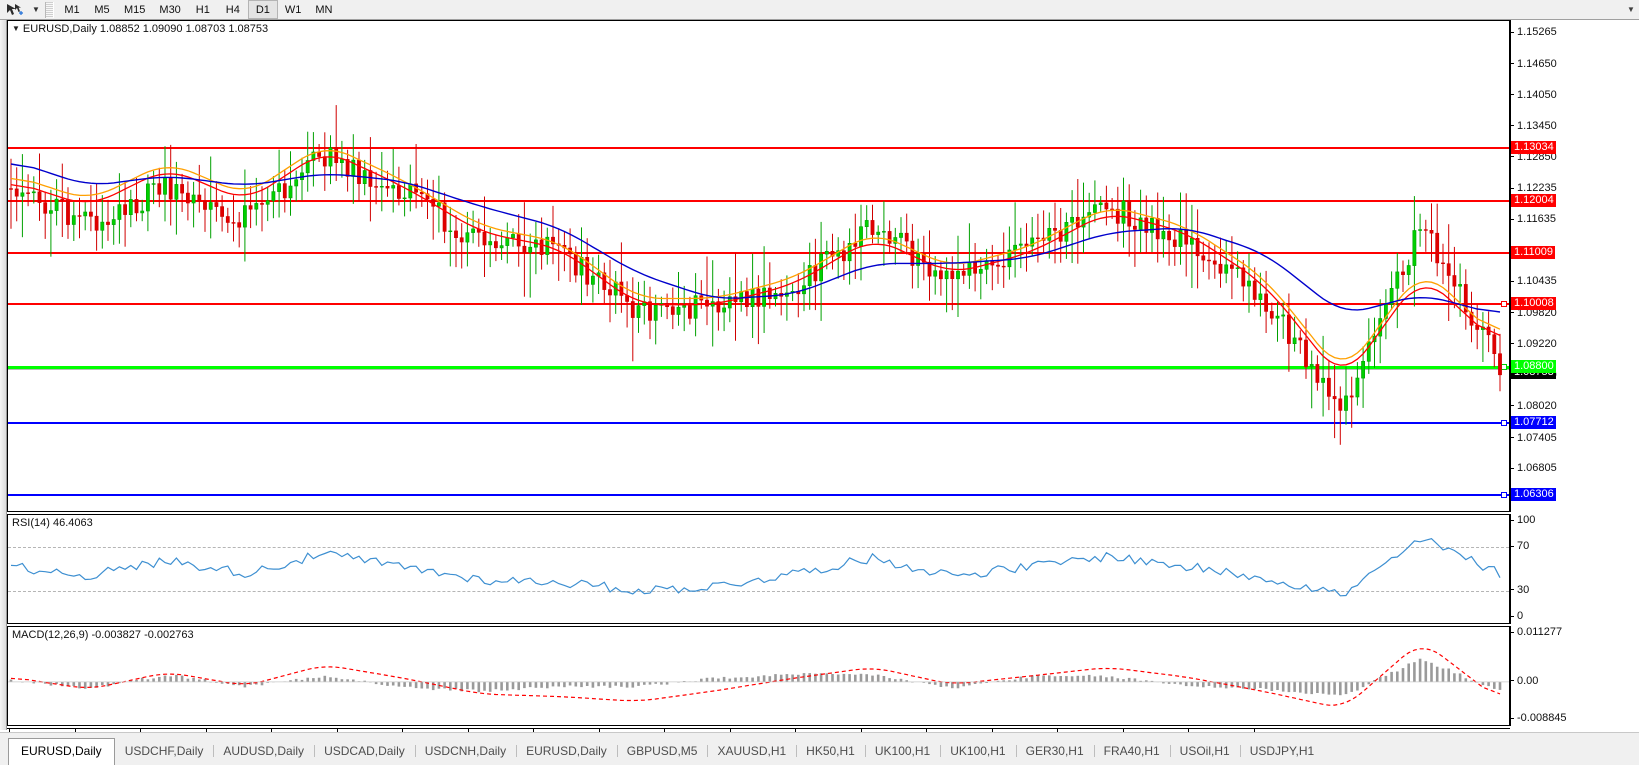 This screenshot has width=1639, height=765. Describe the element at coordinates (1540, 632) in the screenshot. I see `macd-axis-tick-label: 0.011277` at that location.